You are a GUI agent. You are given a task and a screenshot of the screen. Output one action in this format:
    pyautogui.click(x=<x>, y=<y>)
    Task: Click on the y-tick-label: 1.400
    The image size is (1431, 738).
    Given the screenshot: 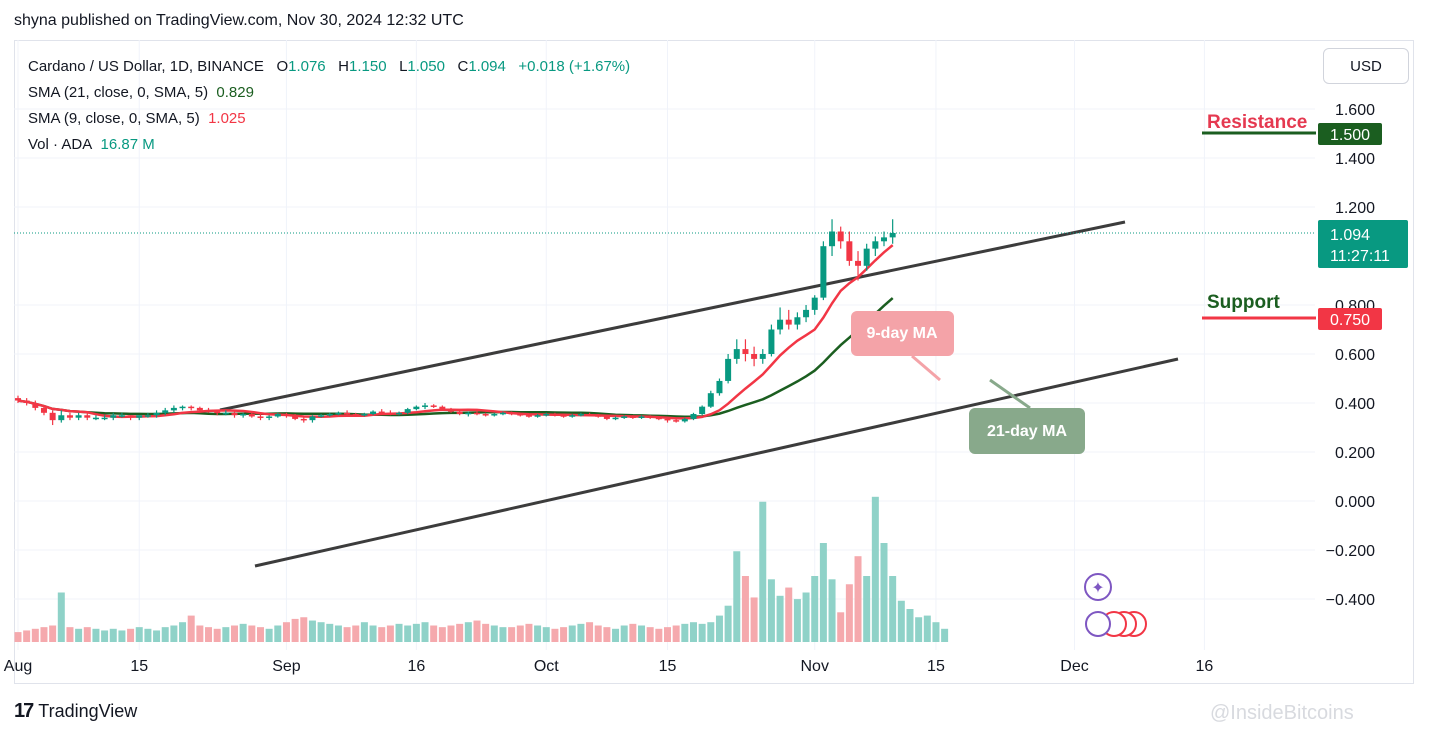 What is the action you would take?
    pyautogui.click(x=1355, y=159)
    